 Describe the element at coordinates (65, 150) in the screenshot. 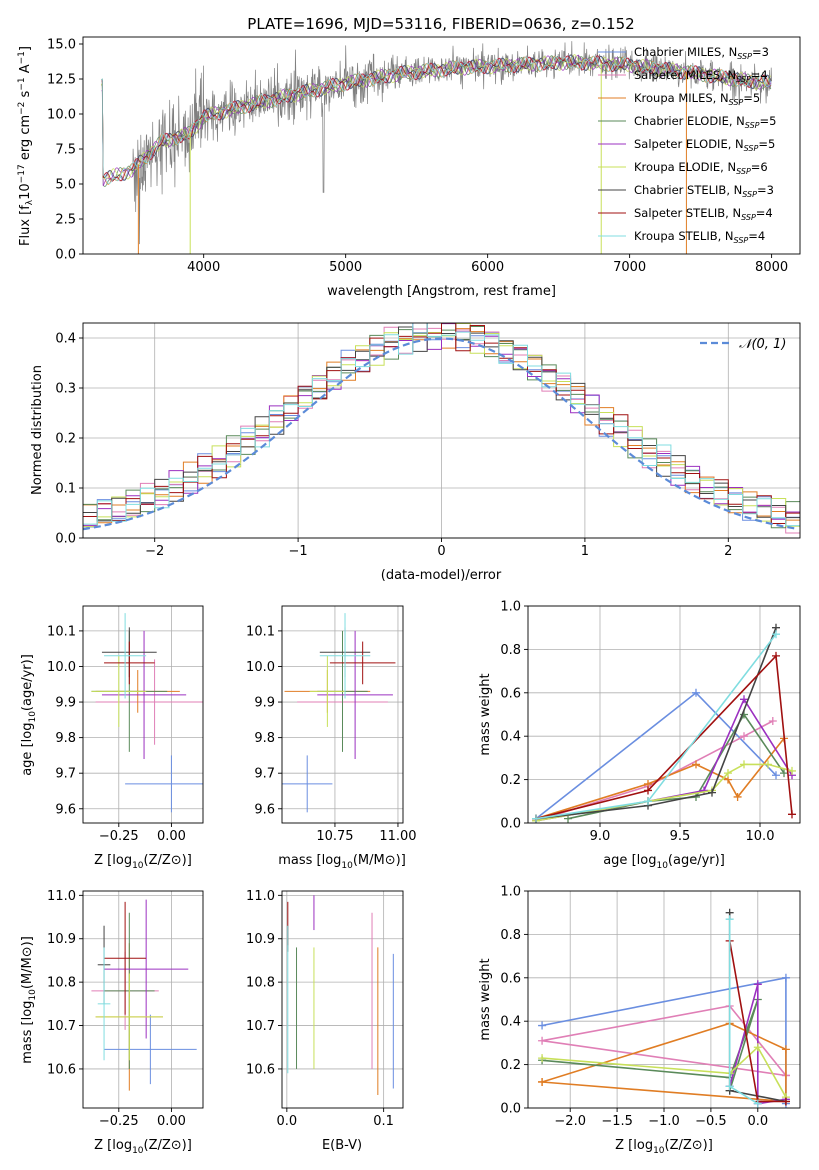

I see `y-tick-label: 7.5` at that location.